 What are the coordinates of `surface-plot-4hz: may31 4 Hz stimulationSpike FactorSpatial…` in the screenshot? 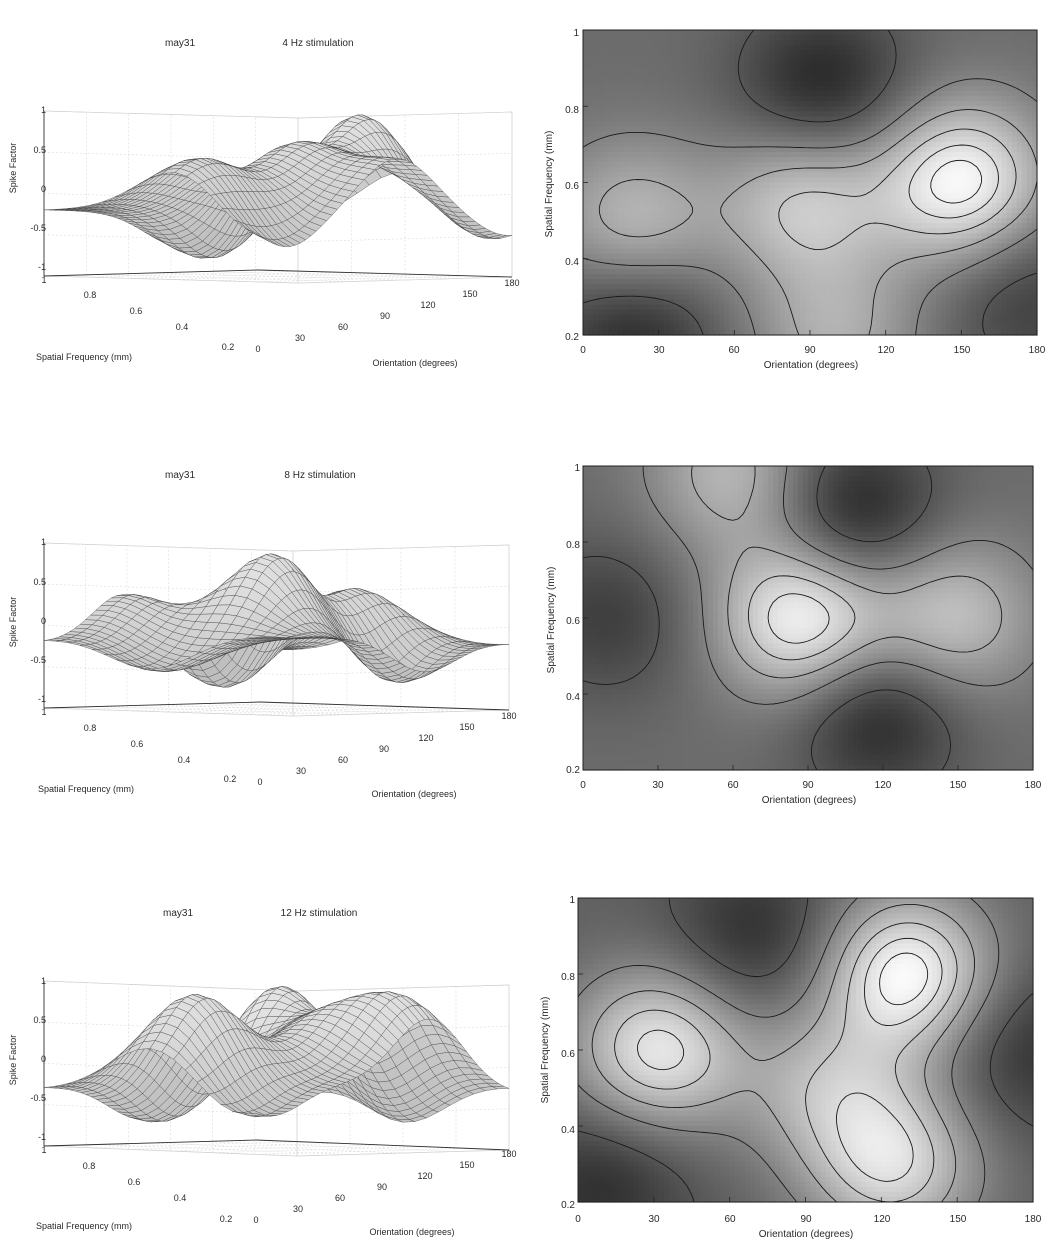 It's located at (264, 203).